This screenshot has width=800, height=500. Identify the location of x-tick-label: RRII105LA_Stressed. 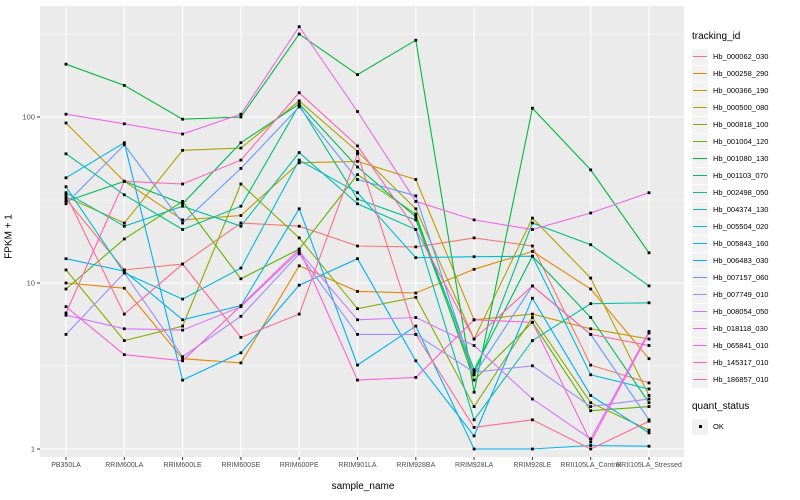
(649, 465).